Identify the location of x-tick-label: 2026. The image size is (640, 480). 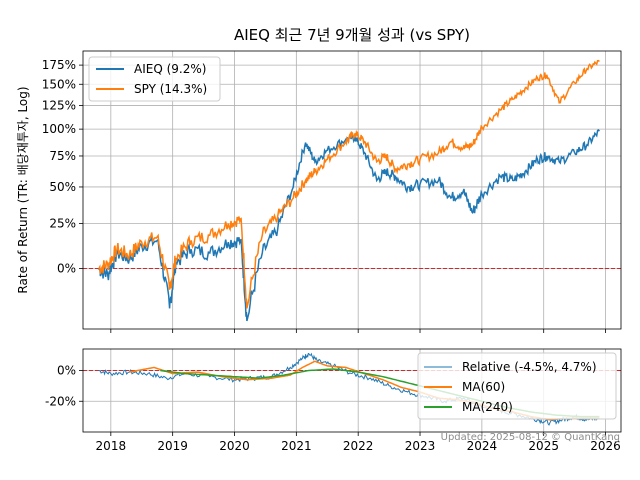
(605, 446).